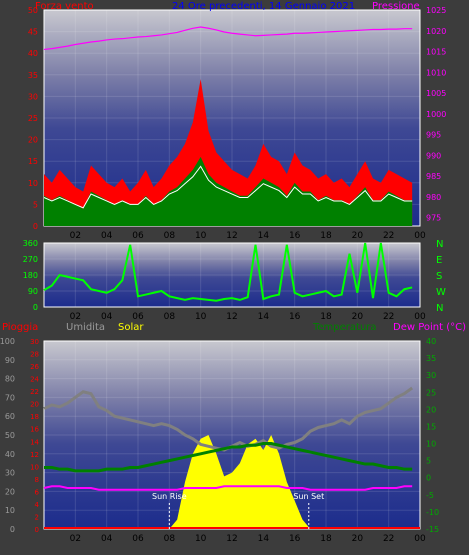 Image resolution: width=469 pixels, height=555 pixels. I want to click on wind-y-tick-label: 50, so click(33, 10).